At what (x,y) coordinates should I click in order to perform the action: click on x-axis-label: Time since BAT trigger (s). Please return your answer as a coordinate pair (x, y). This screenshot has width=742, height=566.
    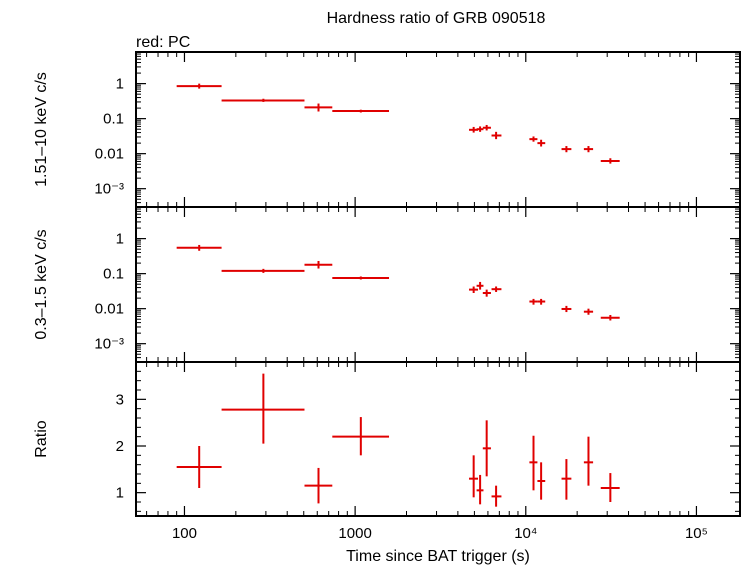
    Looking at the image, I should click on (438, 556).